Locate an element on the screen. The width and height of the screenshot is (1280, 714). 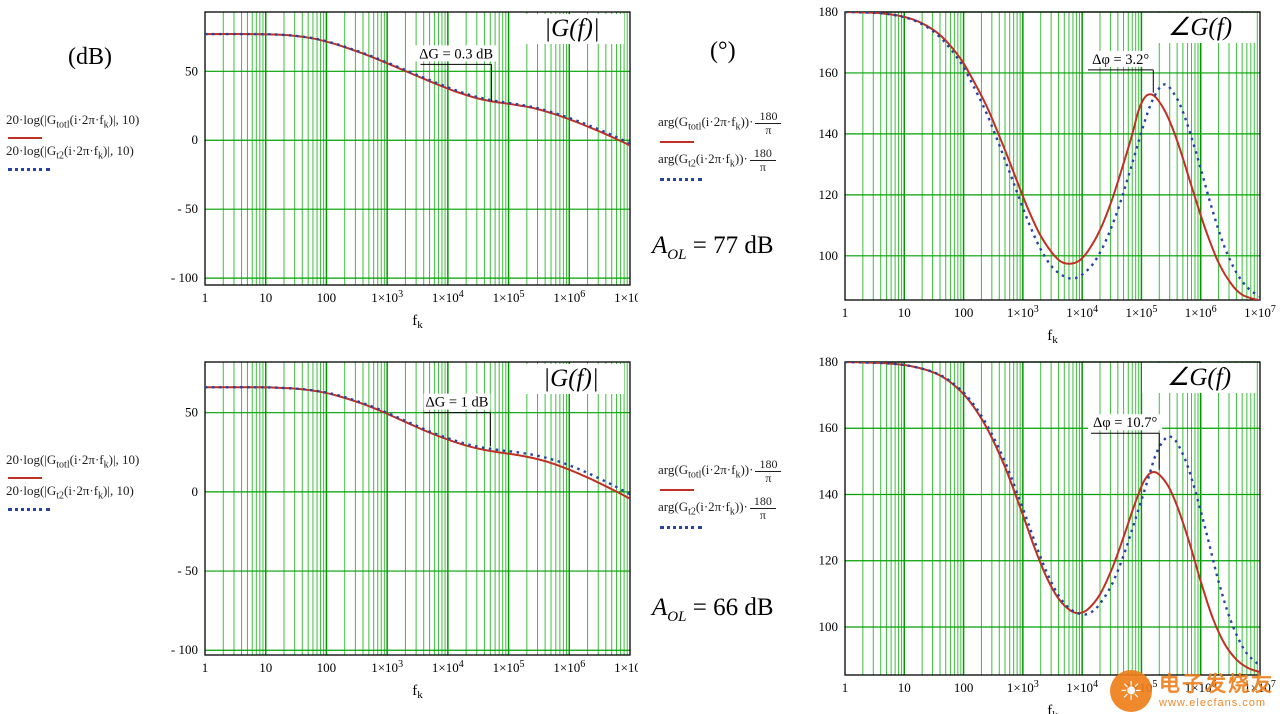
chart-title-phase-66: ∠G(f) is located at coordinates (1199, 378).